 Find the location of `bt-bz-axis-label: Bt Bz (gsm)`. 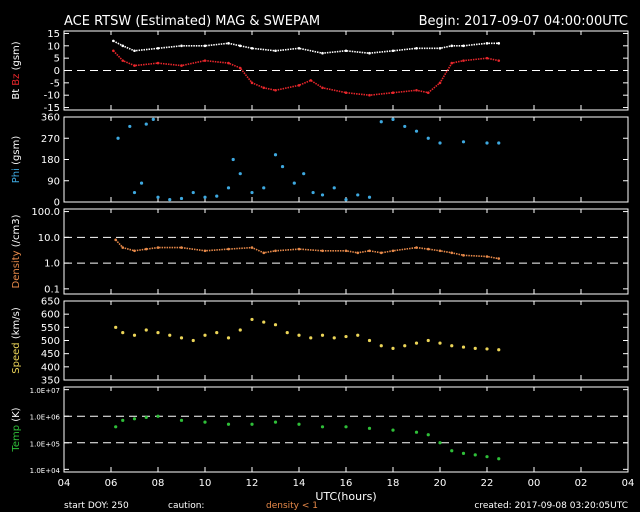

bt-bz-axis-label: Bt Bz (gsm) is located at coordinates (16, 70).